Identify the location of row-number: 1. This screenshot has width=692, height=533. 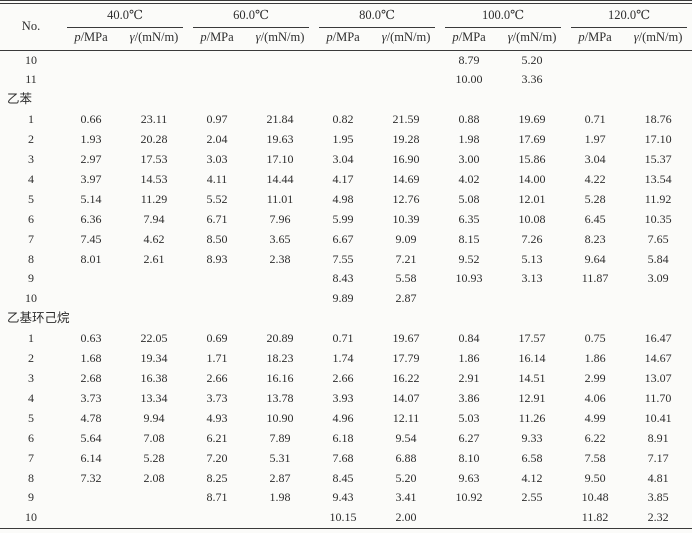
(31, 338).